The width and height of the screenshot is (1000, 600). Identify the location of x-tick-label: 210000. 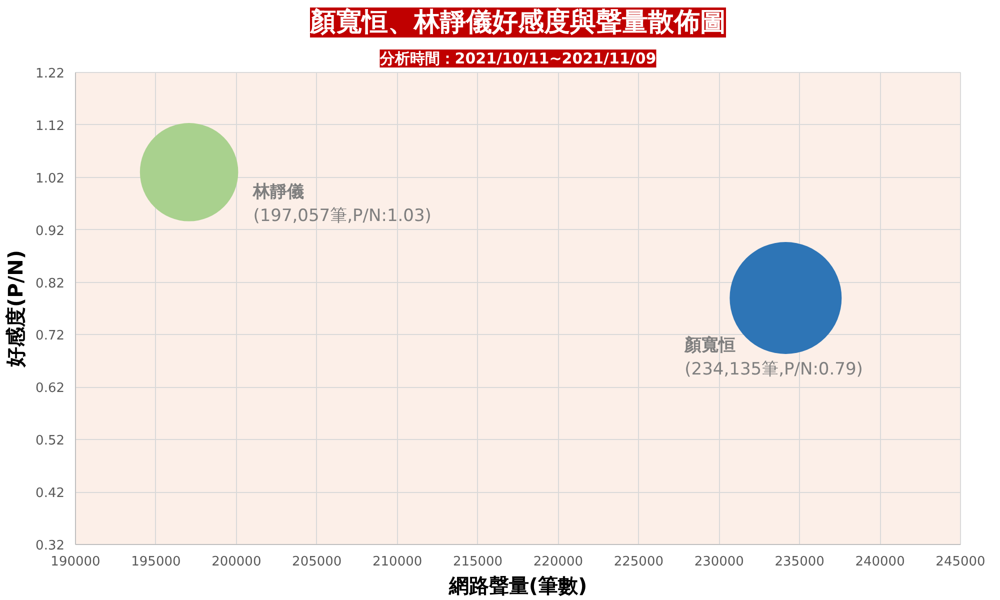
(397, 562).